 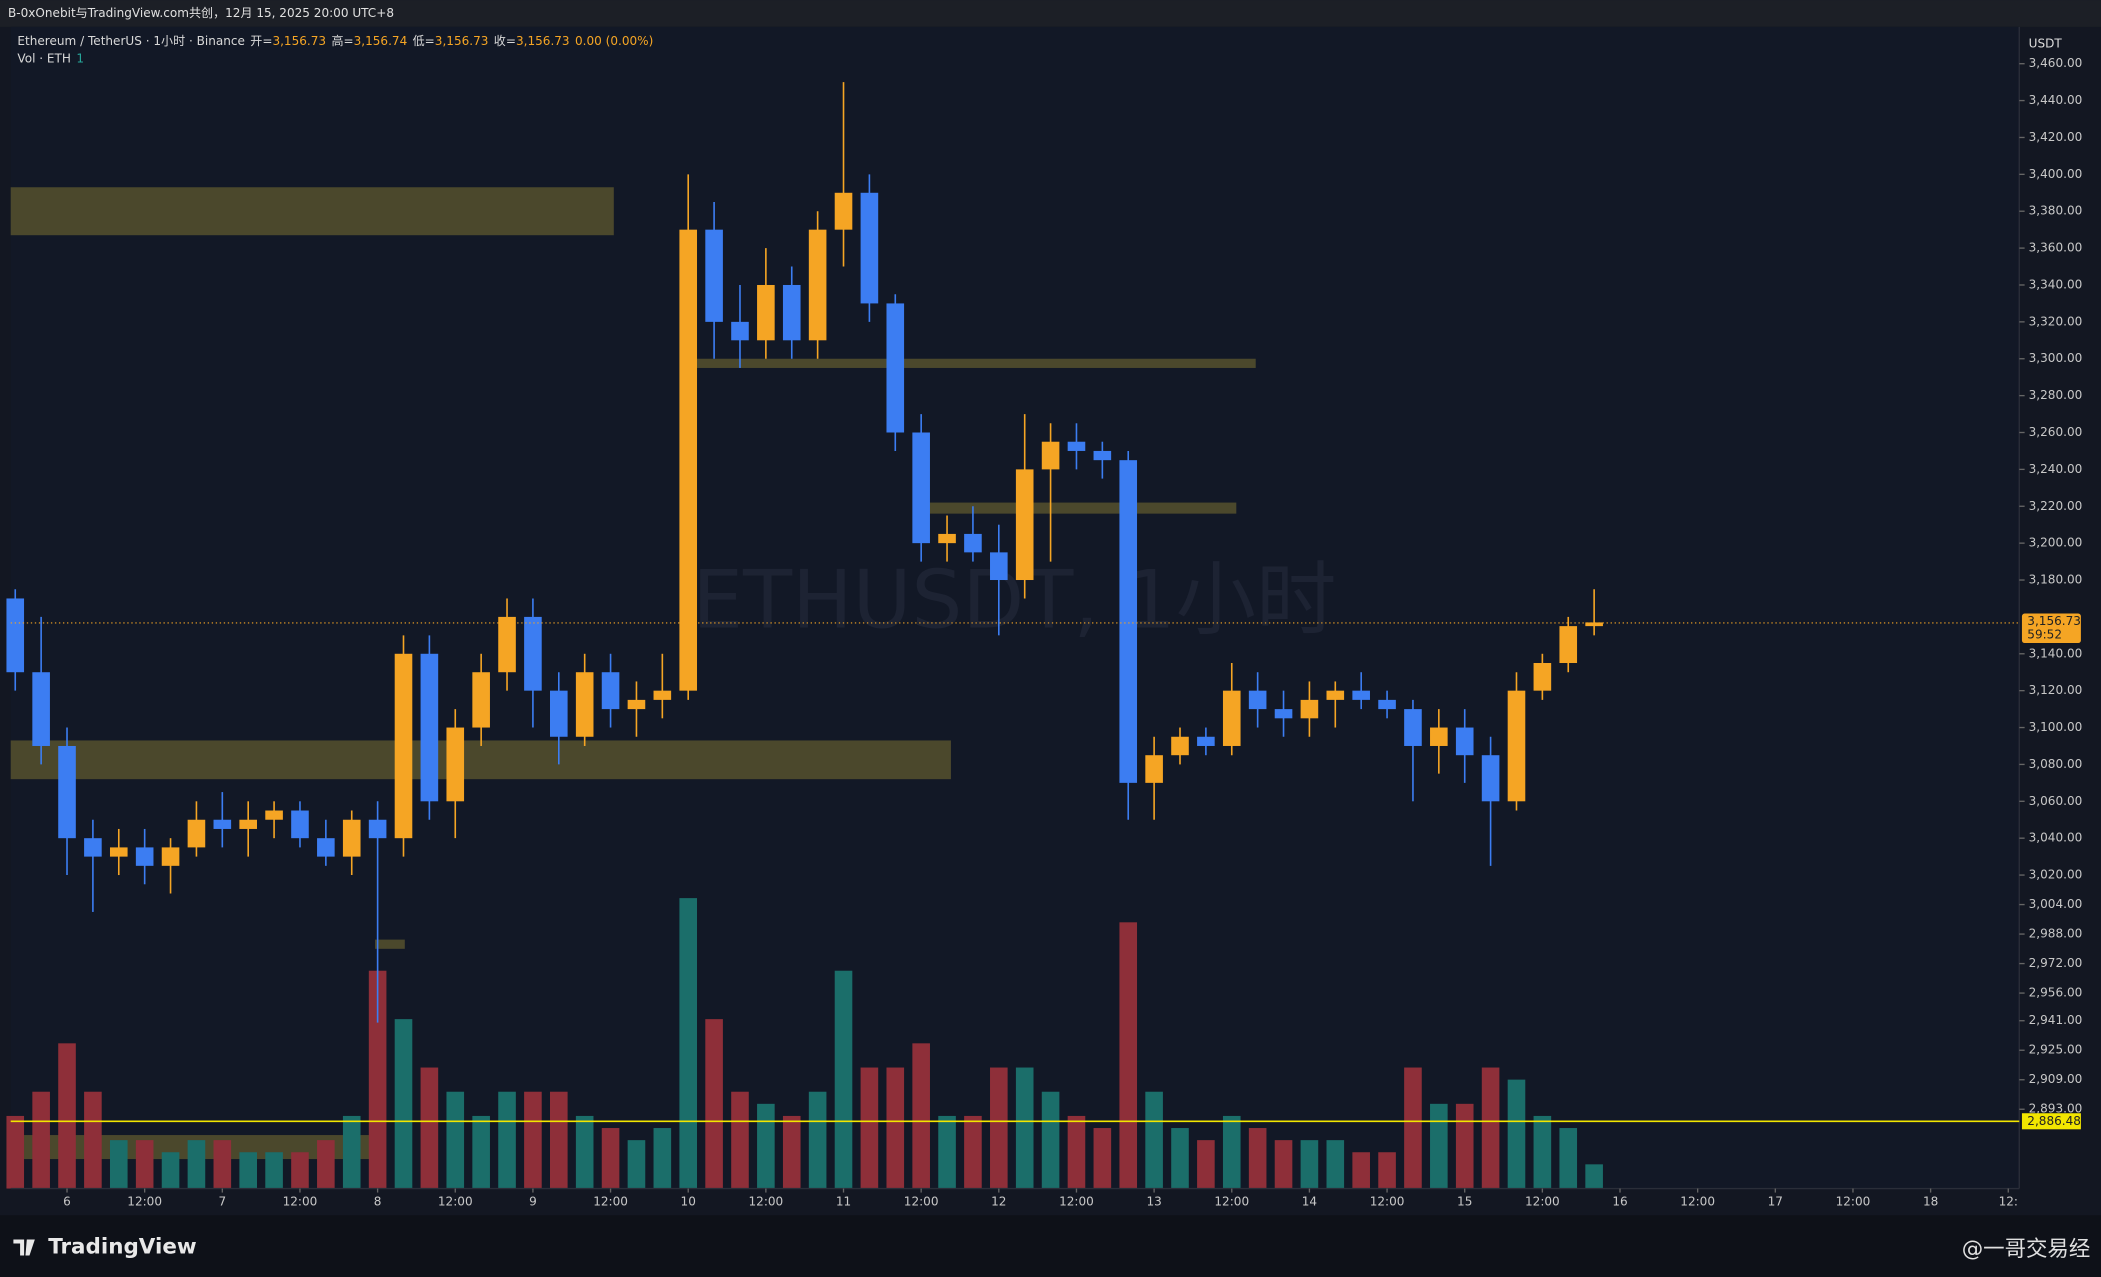 I want to click on x-tick-label: 9, so click(x=533, y=1201).